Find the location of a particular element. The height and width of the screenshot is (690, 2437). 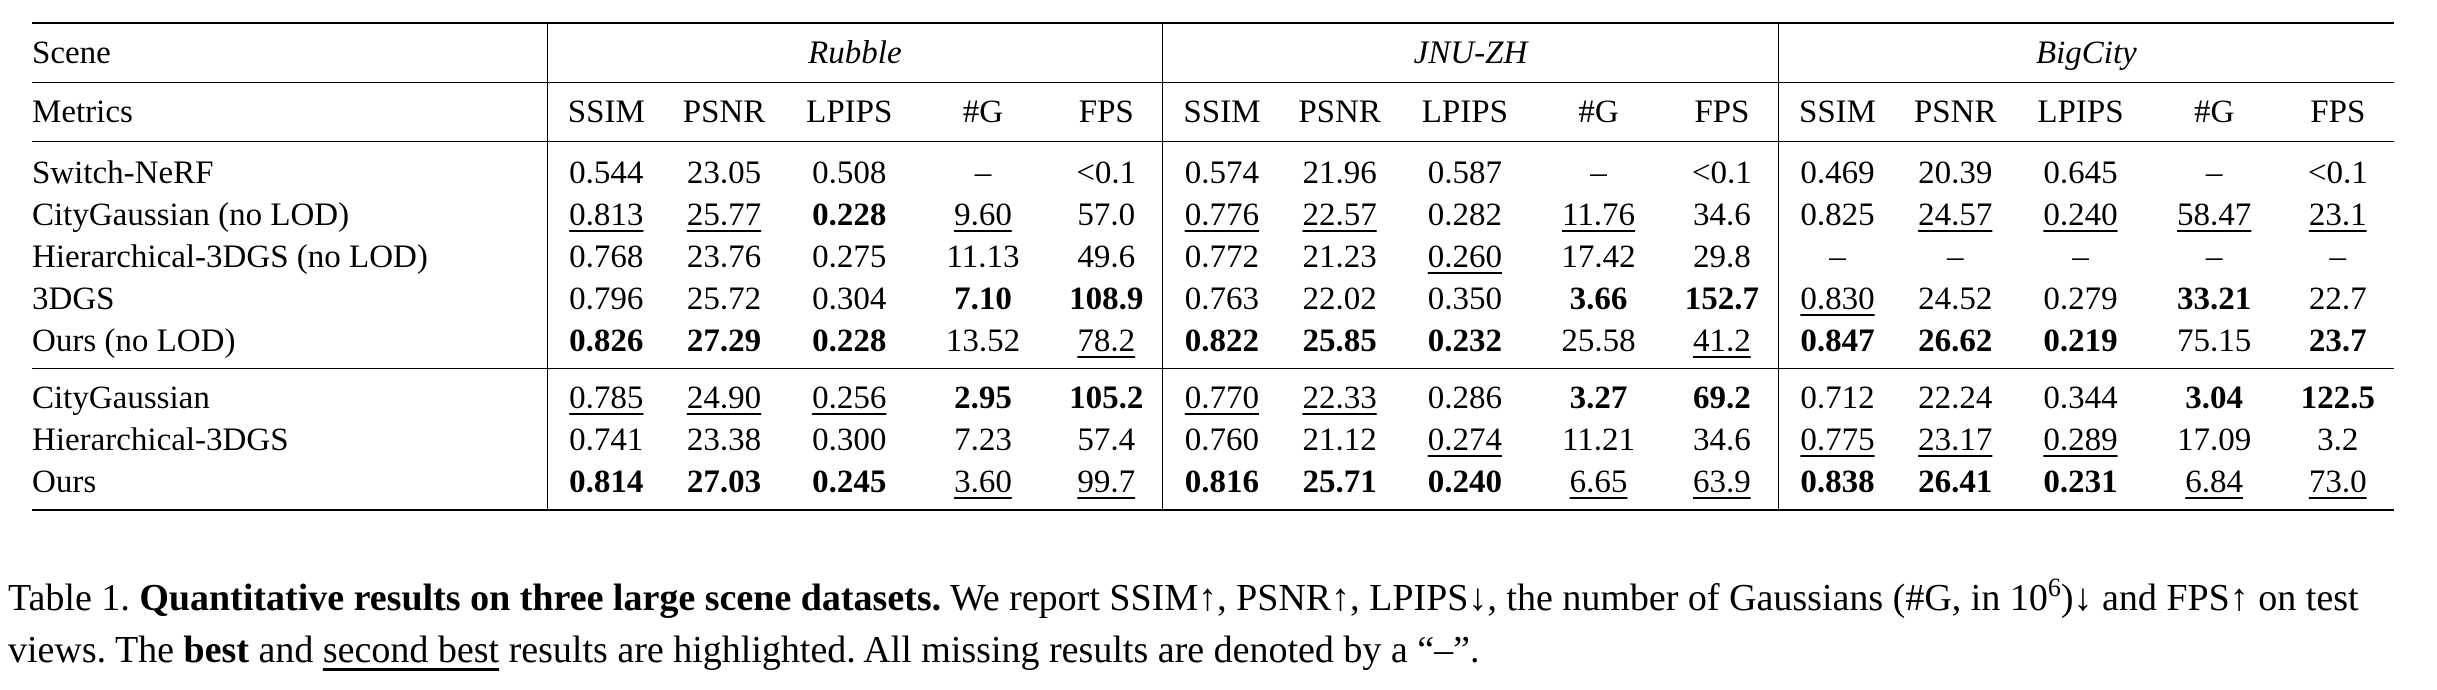

cell-value: 0.587 is located at coordinates (1464, 172).